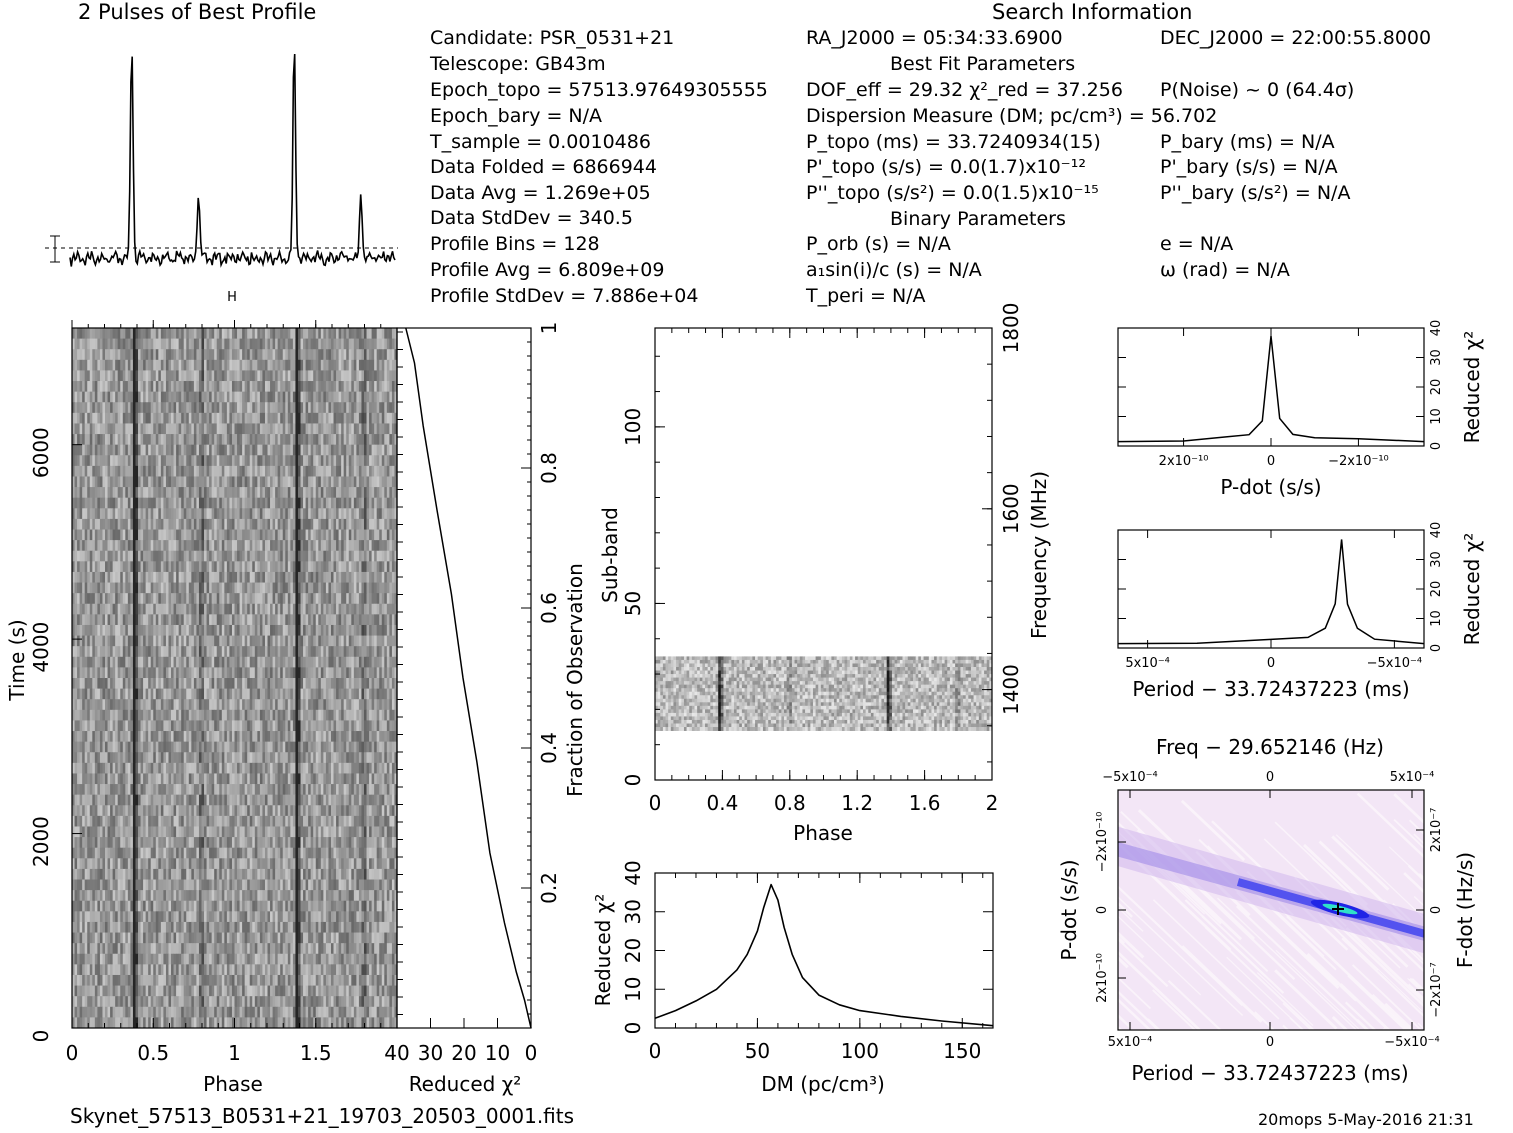 The height and width of the screenshot is (1133, 1513). What do you see at coordinates (430, 1053) in the screenshot?
I see `x-tick-label: 30` at bounding box center [430, 1053].